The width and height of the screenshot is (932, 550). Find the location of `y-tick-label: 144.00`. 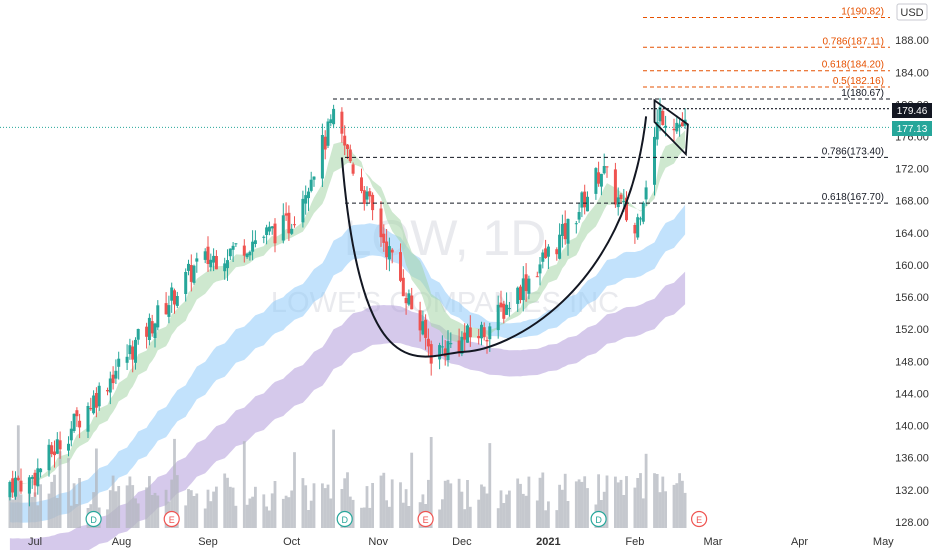

y-tick-label: 144.00 is located at coordinates (912, 394).